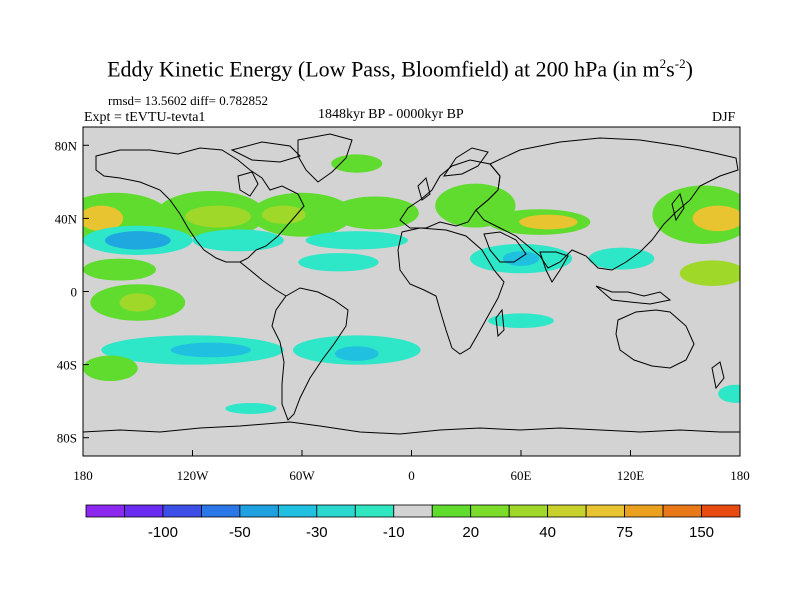 Image resolution: width=800 pixels, height=600 pixels. Describe the element at coordinates (413, 522) in the screenshot. I see `colorbar: -100 -50 -30 -10 20 40 75 150` at that location.